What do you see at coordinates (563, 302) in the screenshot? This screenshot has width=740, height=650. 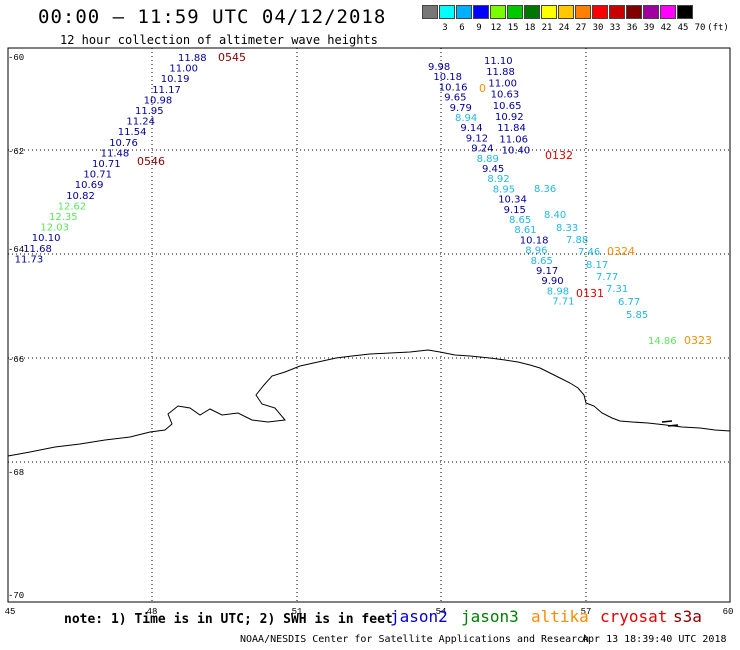 I see `swh-value: 7.71` at bounding box center [563, 302].